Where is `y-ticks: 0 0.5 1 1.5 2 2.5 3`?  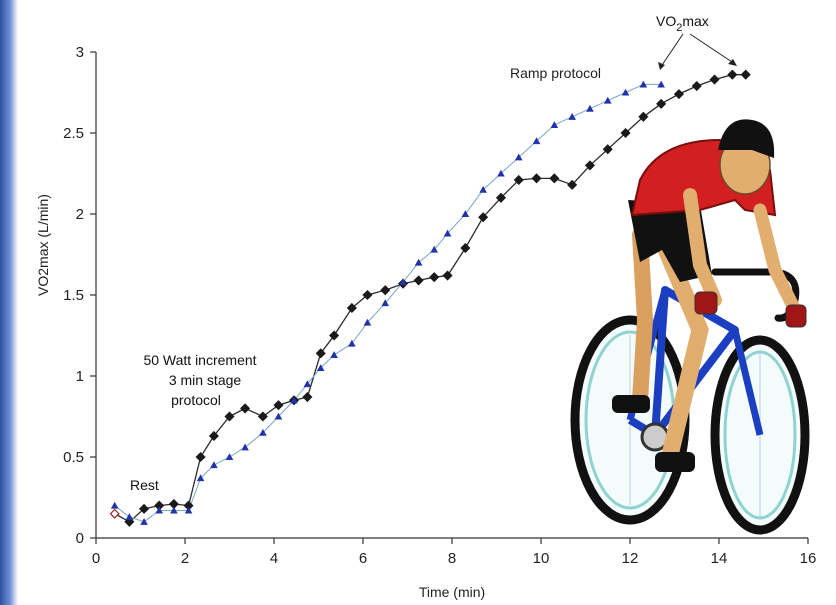 y-ticks: 0 0.5 1 1.5 2 2.5 3 is located at coordinates (79, 295).